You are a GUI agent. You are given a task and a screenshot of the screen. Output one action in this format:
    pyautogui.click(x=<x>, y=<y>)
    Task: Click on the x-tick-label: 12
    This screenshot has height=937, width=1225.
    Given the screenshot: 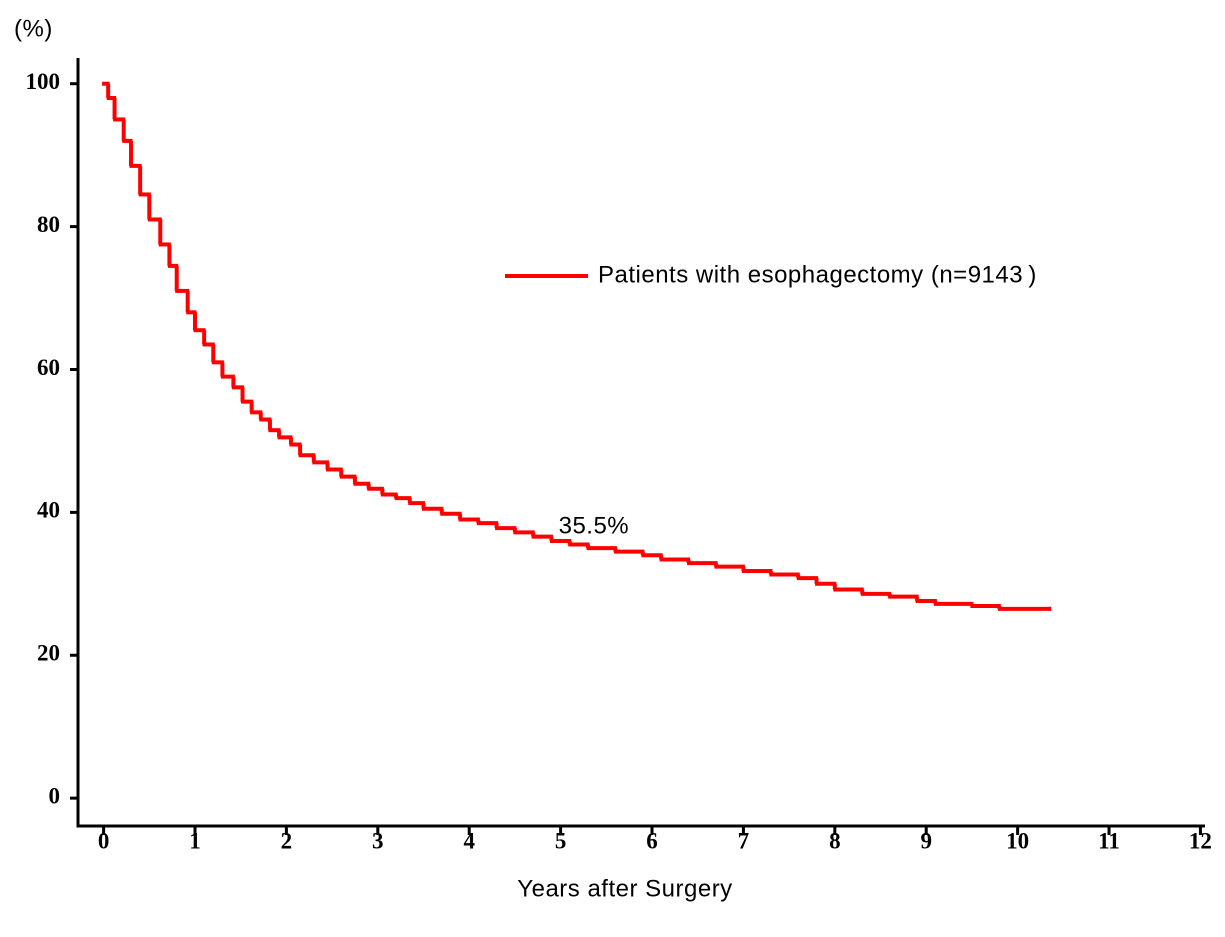 What is the action you would take?
    pyautogui.click(x=1200, y=840)
    